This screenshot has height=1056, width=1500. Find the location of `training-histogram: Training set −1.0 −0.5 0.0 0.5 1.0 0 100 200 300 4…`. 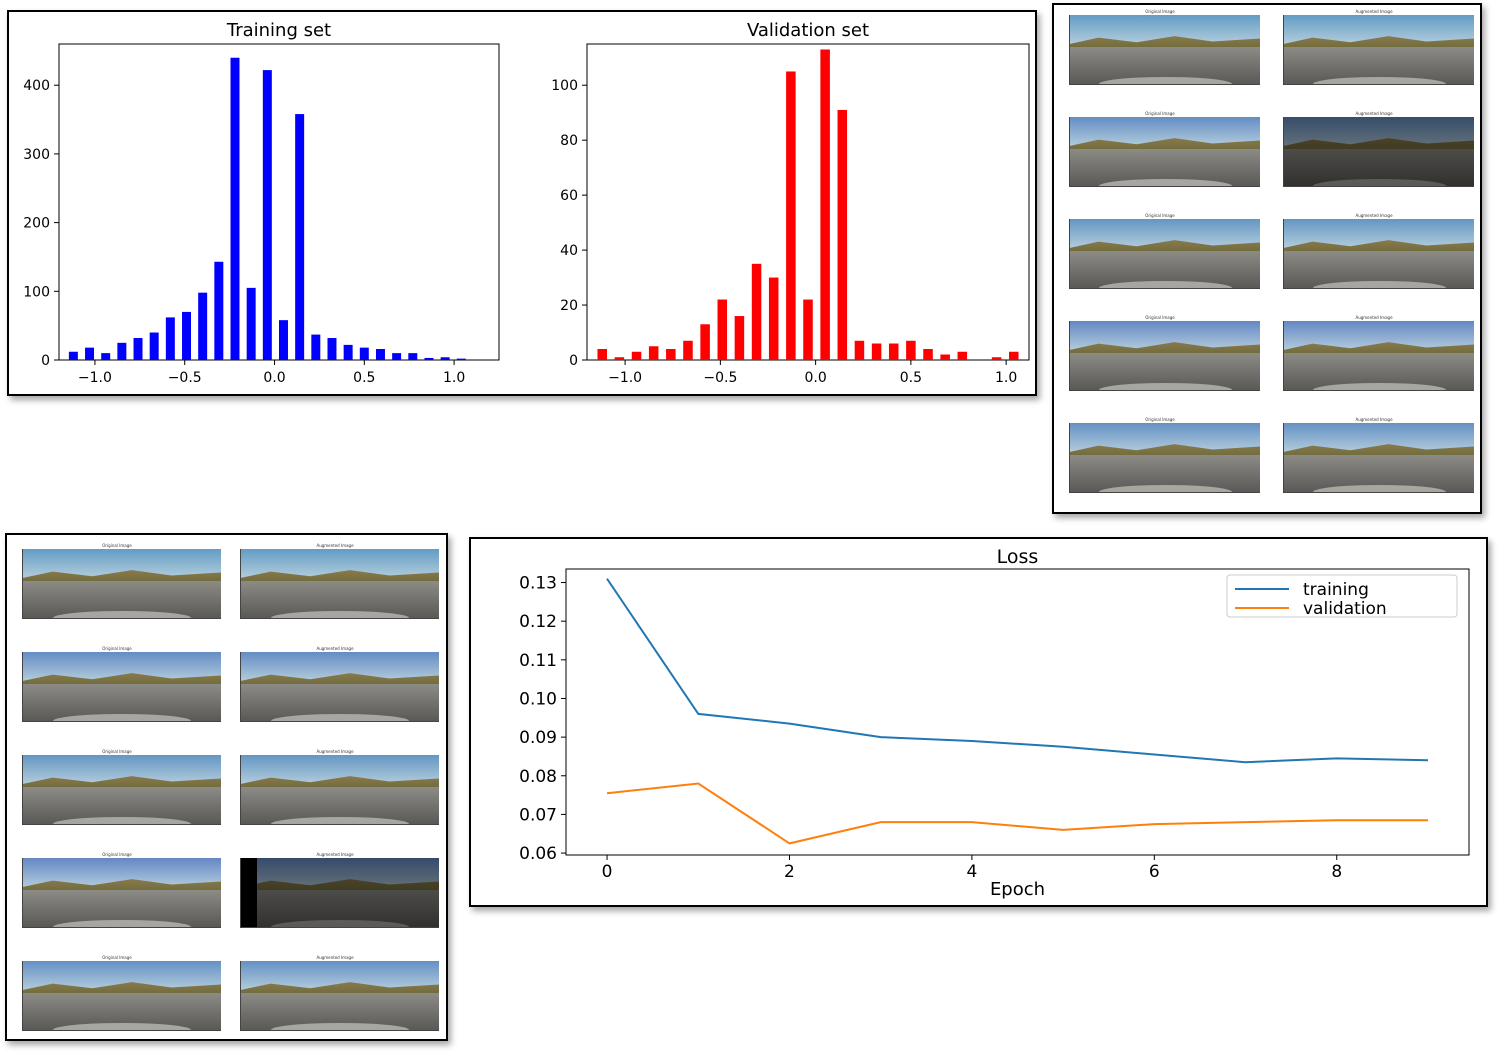

training-histogram: Training set −1.0 −0.5 0.0 0.5 1.0 0 100 200 300 4… is located at coordinates (261, 203).